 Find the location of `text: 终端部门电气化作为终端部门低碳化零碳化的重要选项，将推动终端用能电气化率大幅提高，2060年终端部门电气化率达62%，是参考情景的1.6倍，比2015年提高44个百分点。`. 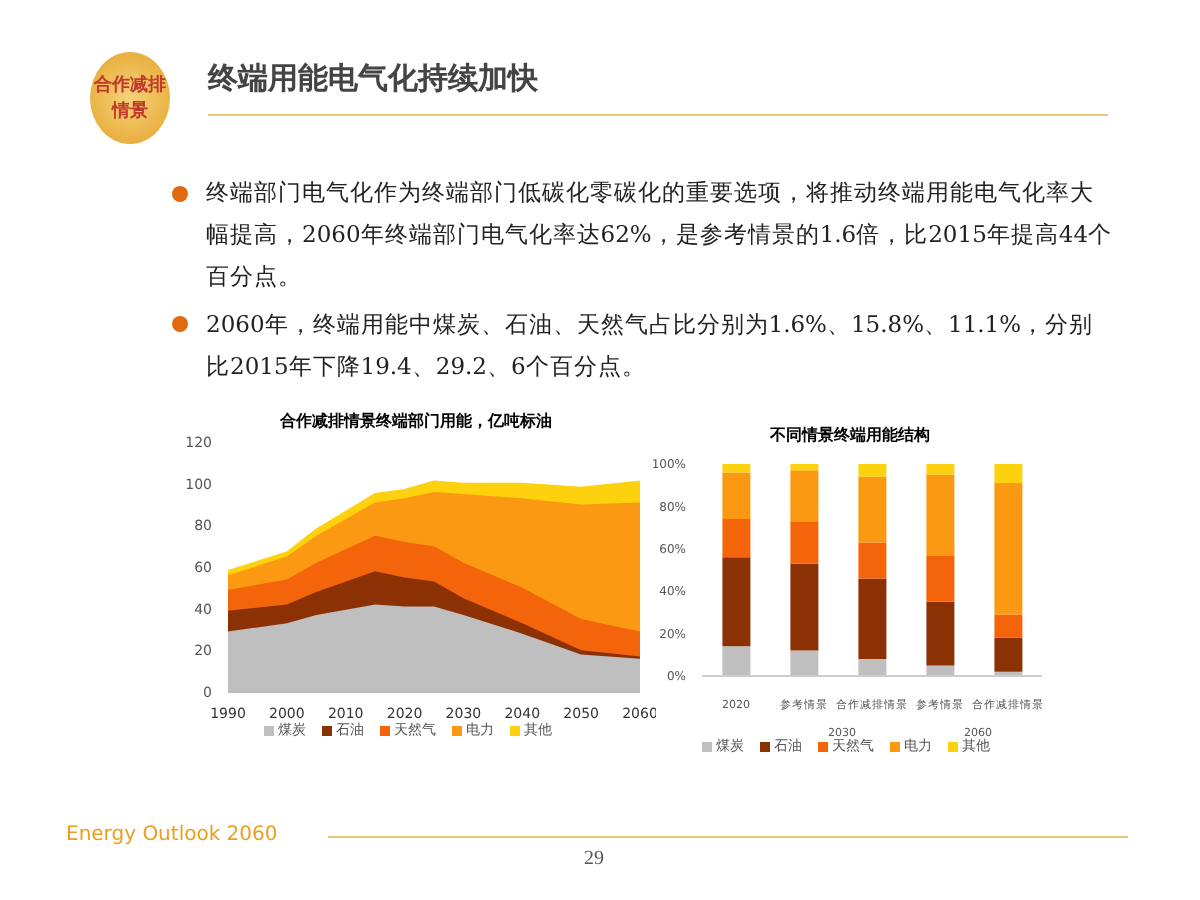

text: 终端部门电气化作为终端部门低碳化零碳化的重要选项，将推动终端用能电气化率大幅提高，2060年终端部门电气化率达62%，是参考情景的1.6倍，比2015年提高44个百分点。 is located at coordinates (660, 235).